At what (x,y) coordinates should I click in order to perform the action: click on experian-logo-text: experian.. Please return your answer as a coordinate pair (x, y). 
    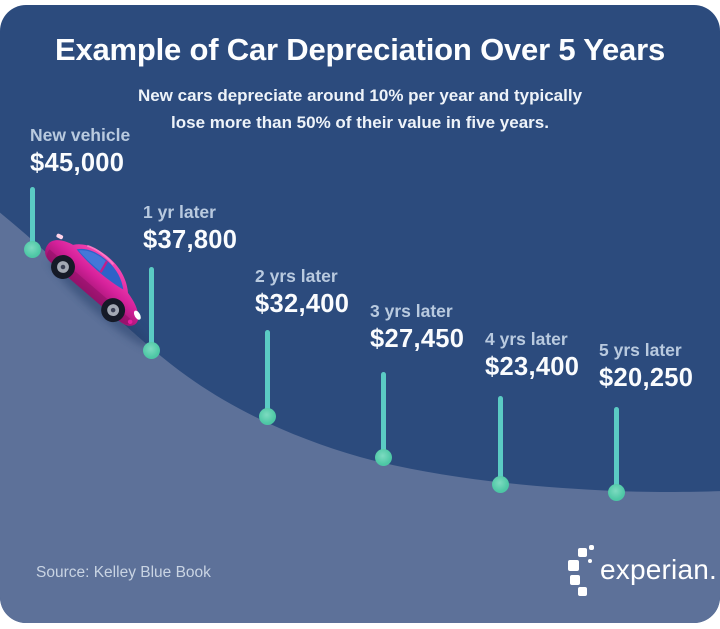
    Looking at the image, I should click on (658, 569).